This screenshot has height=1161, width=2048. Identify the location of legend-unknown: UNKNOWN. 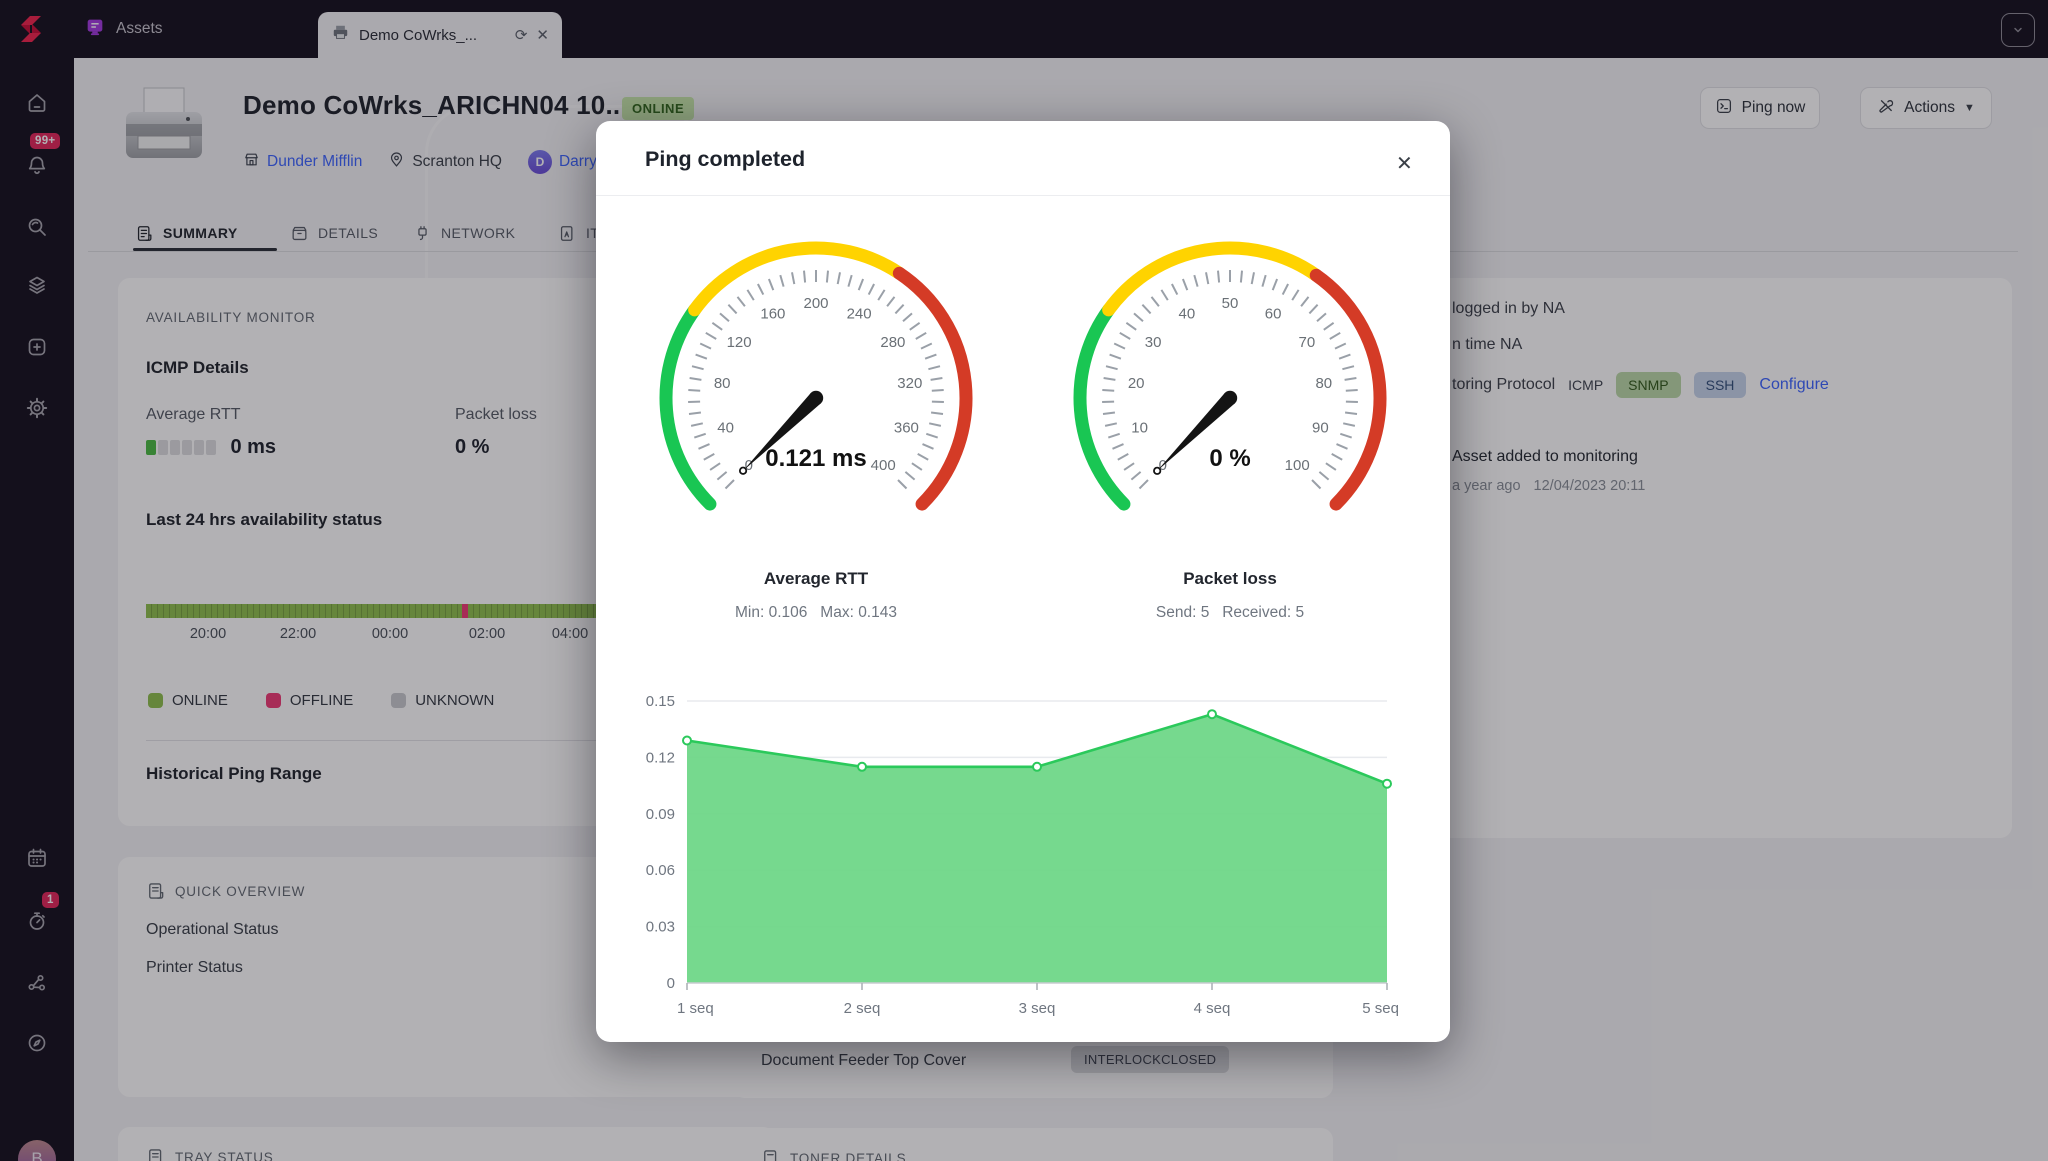
(442, 700).